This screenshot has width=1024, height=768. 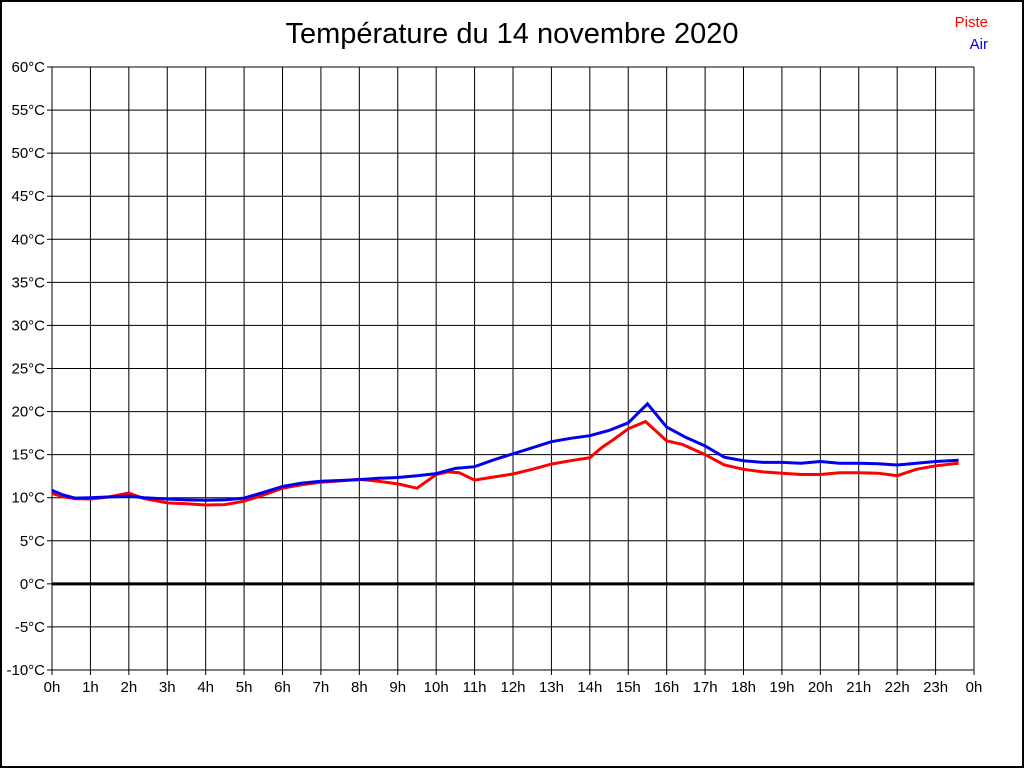 What do you see at coordinates (32, 584) in the screenshot?
I see `svg-text: 0°C` at bounding box center [32, 584].